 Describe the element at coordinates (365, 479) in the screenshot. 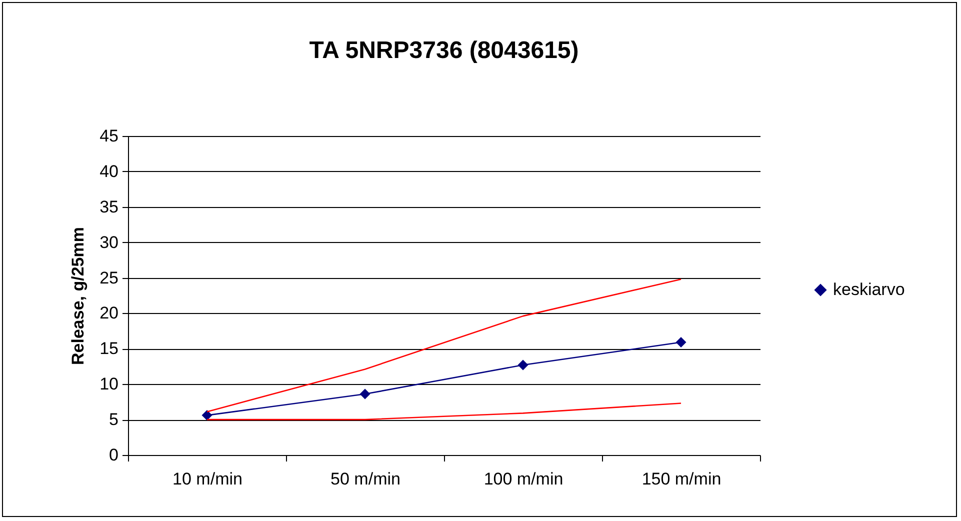

I see `x-tick-label: 50 m/min` at that location.